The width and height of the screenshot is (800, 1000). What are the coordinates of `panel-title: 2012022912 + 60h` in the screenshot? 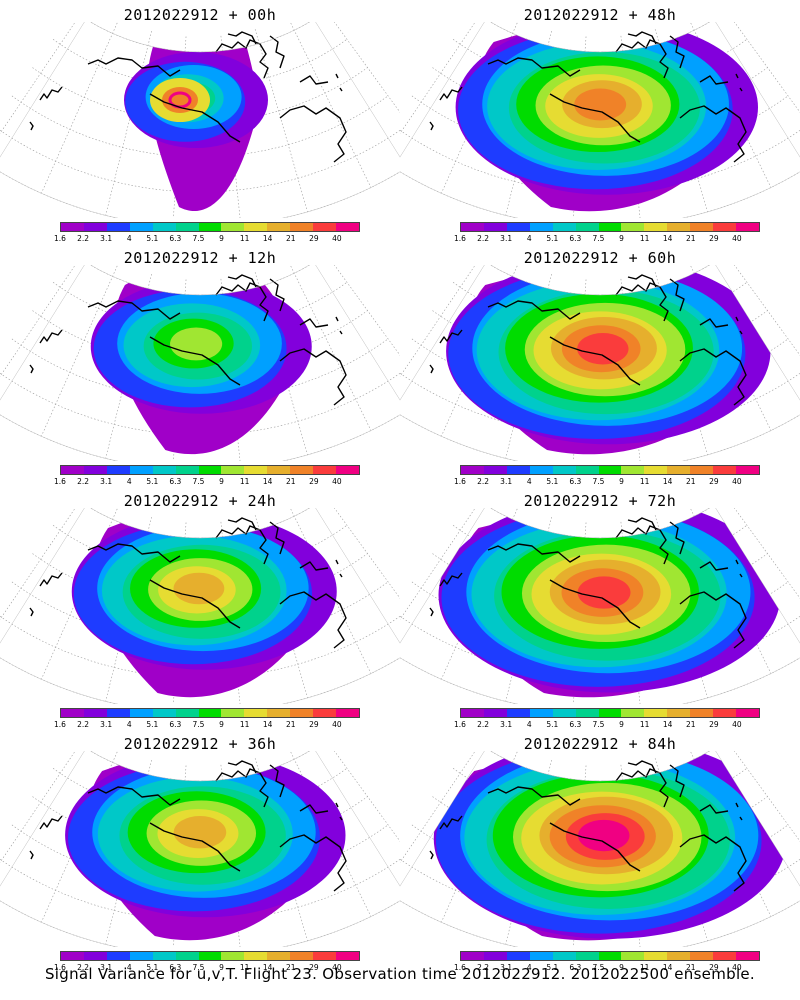 It's located at (600, 258).